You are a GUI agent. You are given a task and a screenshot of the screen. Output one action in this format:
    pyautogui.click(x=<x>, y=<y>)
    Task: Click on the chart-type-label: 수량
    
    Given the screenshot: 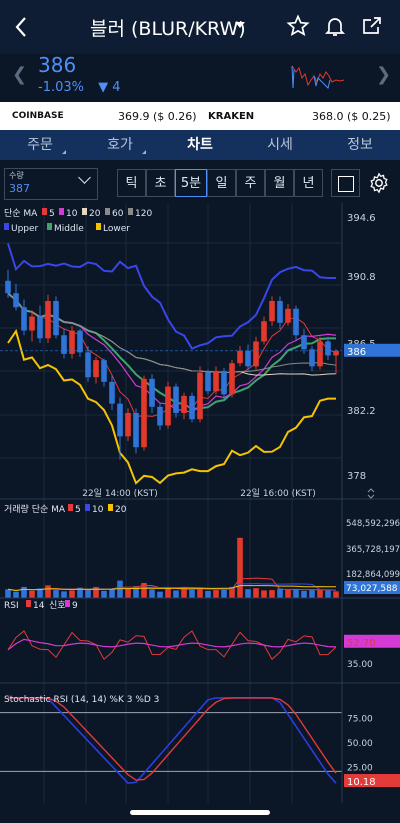 What is the action you would take?
    pyautogui.click(x=16, y=175)
    